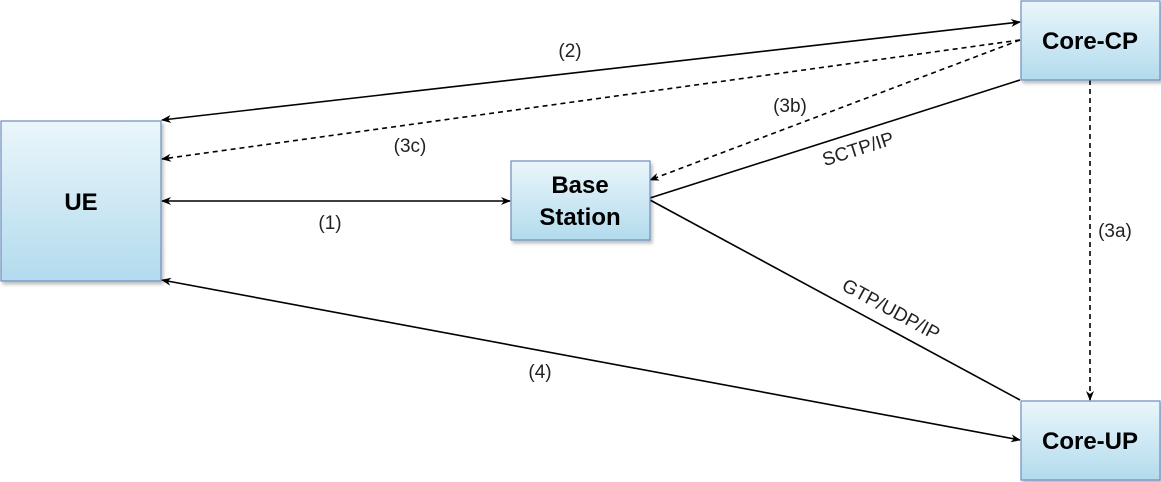 This screenshot has height=482, width=1161. I want to click on edge-label-step2: (2), so click(569, 51).